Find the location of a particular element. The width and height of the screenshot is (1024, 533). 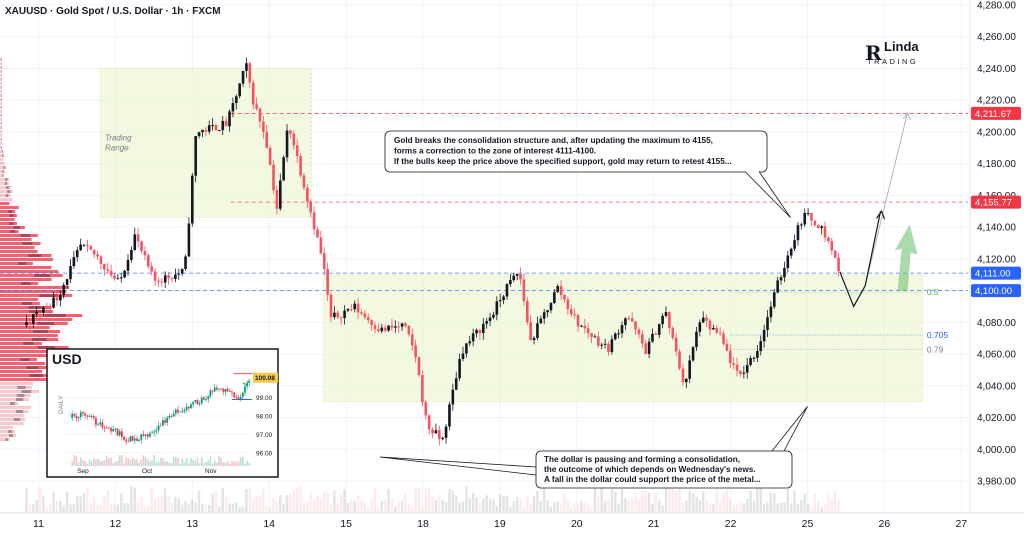

logo-sub: TRADING is located at coordinates (892, 61).